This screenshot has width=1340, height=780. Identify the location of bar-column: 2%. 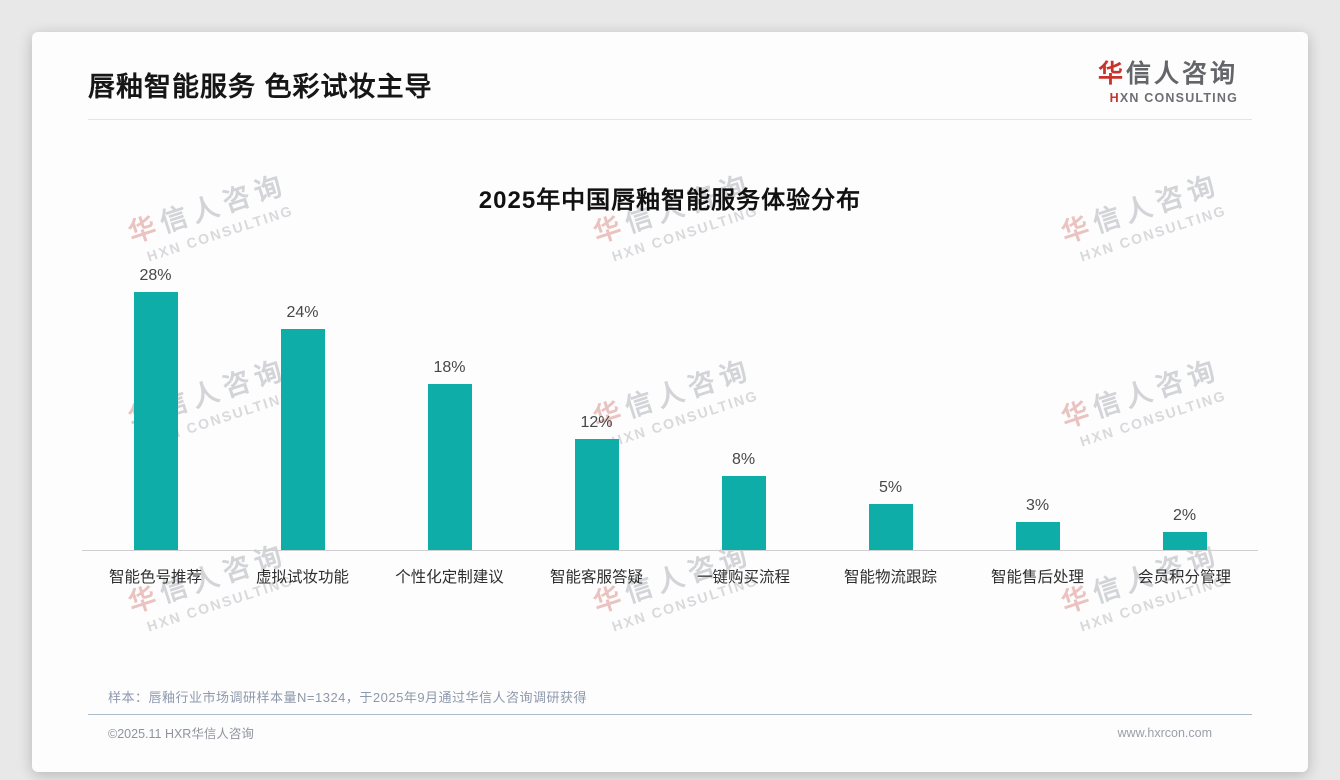
(1184, 528).